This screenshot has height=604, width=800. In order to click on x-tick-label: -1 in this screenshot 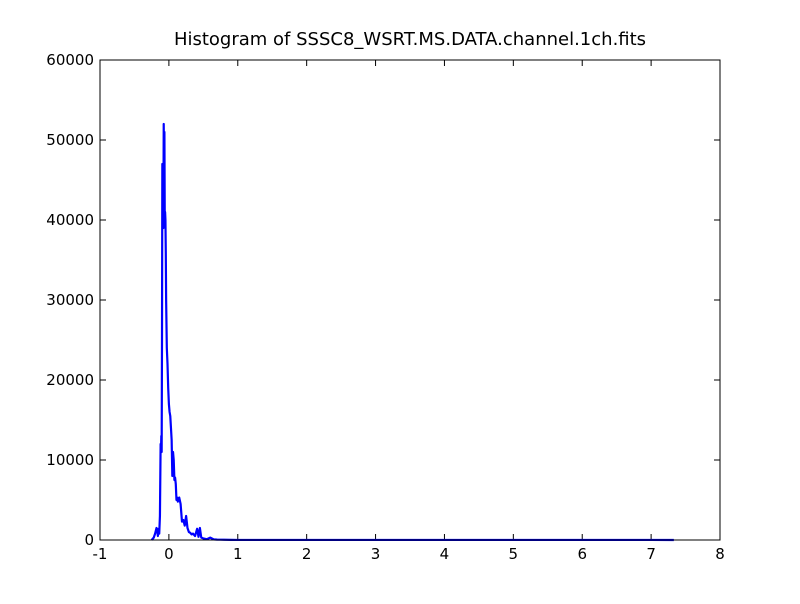, I will do `click(100, 554)`.